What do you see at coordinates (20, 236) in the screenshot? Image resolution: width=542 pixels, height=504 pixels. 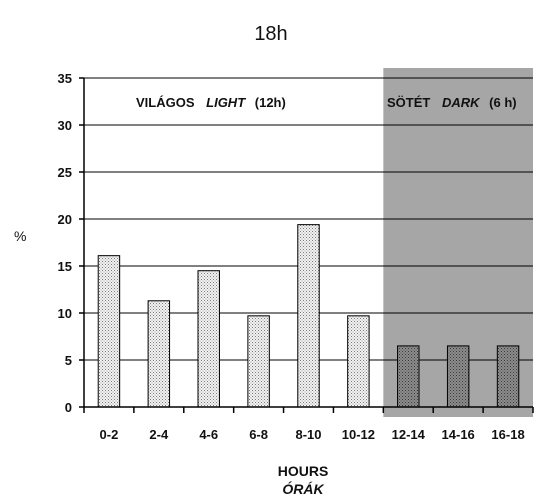 I see `y-axis-label: %` at bounding box center [20, 236].